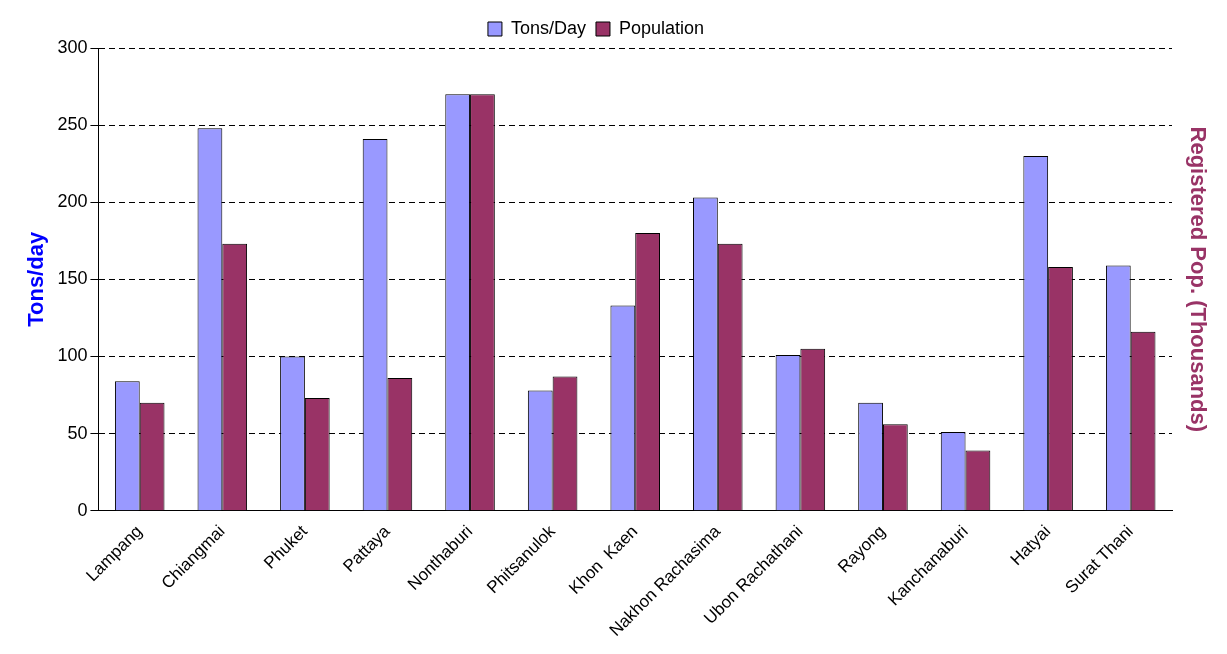 The width and height of the screenshot is (1227, 654). I want to click on y-tick-label: 100, so click(72, 355).